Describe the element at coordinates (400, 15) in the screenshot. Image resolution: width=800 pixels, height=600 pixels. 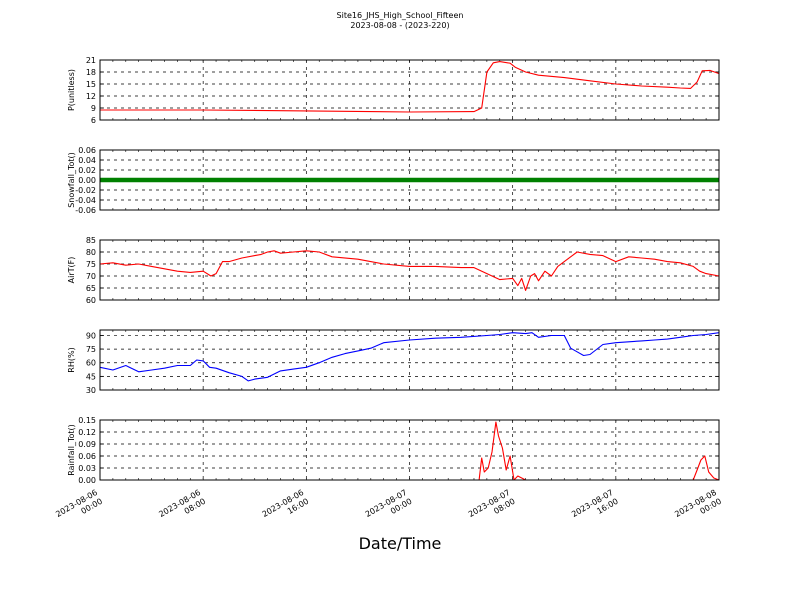
I see `chart-title: Site16_JHS_High_School_Fifteen` at that location.